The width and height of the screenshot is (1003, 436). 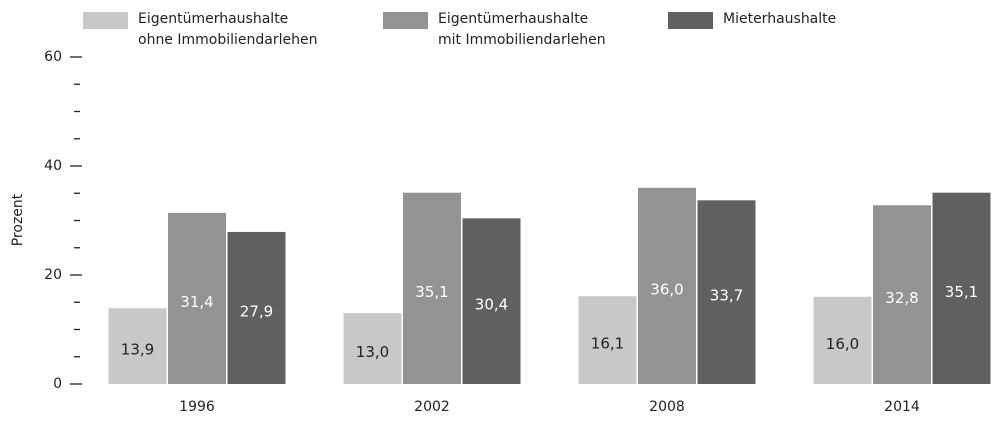 What do you see at coordinates (53, 166) in the screenshot?
I see `y-tick-label: 40` at bounding box center [53, 166].